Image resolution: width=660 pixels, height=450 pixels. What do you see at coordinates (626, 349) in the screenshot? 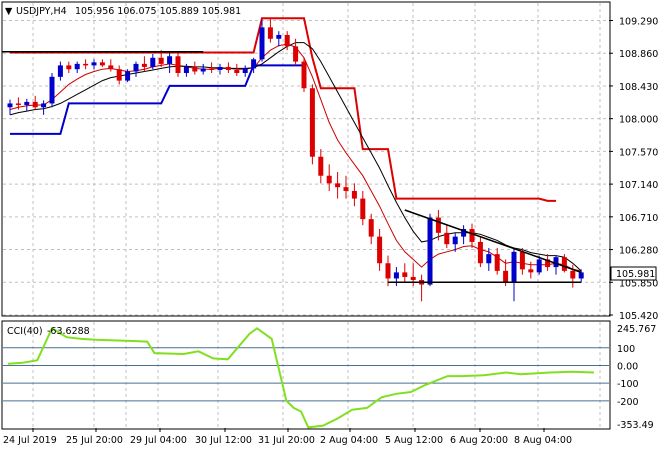
I see `cci-tick-label: 100` at bounding box center [626, 349].